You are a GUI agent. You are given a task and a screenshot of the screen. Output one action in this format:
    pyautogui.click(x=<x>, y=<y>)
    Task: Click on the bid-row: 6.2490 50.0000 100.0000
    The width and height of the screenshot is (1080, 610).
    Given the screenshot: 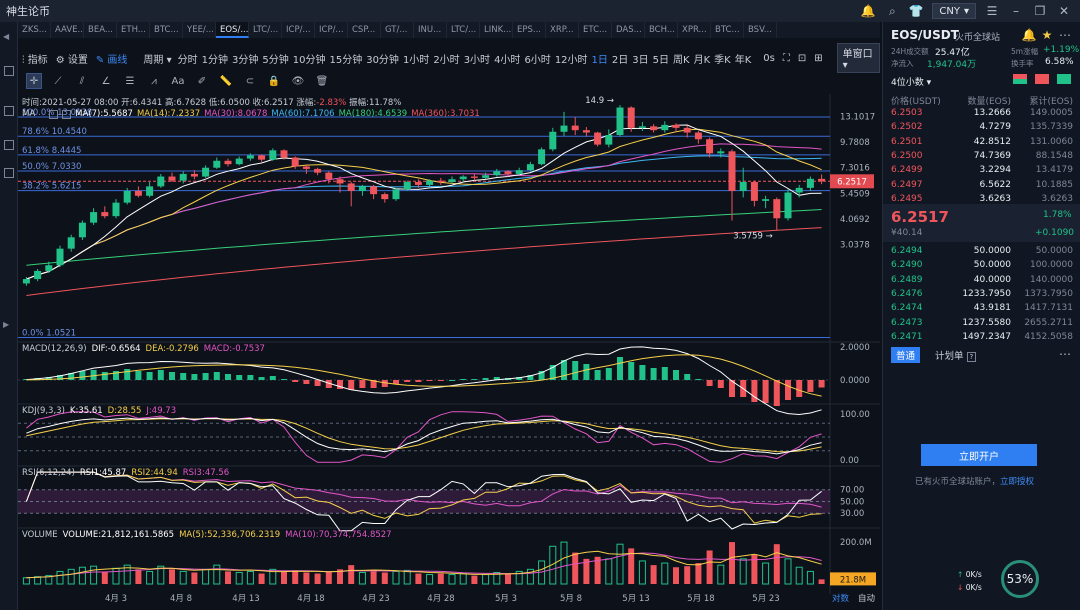 What is the action you would take?
    pyautogui.click(x=981, y=265)
    